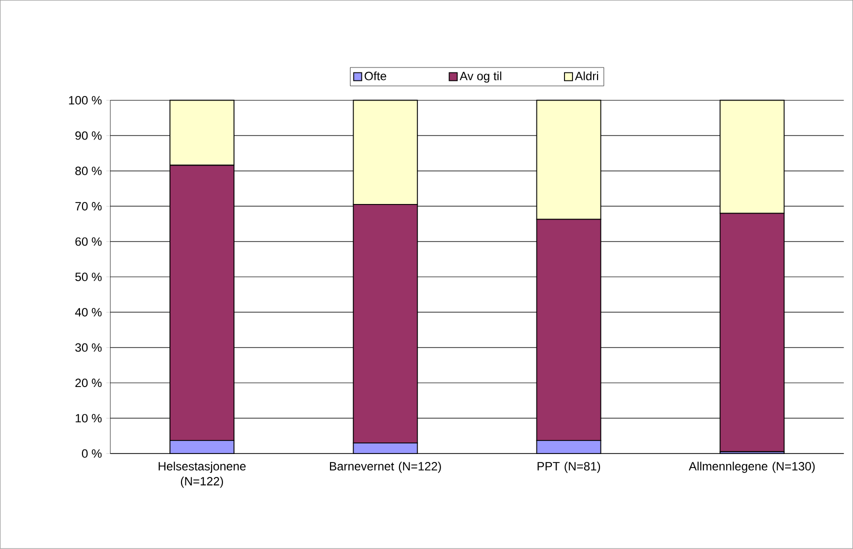 The width and height of the screenshot is (853, 549). What do you see at coordinates (202, 475) in the screenshot?
I see `x-tick-label: Helsestasjonene (N=122)` at bounding box center [202, 475].